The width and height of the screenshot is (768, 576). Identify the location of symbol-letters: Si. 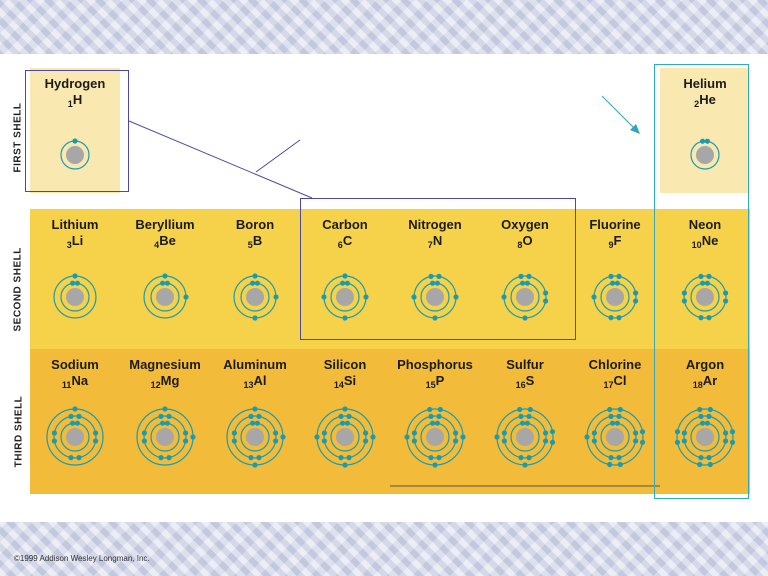
(350, 380).